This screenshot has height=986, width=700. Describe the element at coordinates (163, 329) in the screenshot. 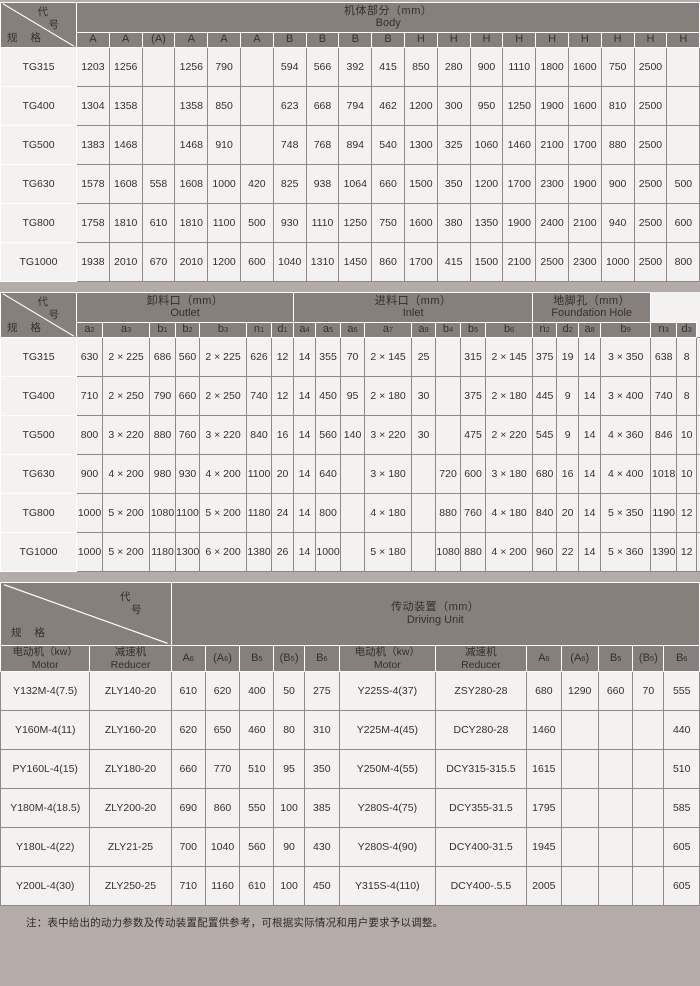

I see `table2-col-header-2: b1` at that location.